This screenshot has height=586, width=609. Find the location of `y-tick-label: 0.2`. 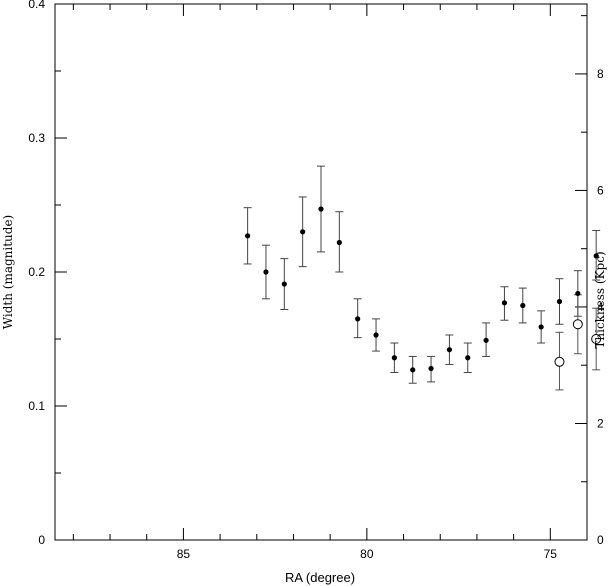

y-tick-label: 0.2 is located at coordinates (36, 272).